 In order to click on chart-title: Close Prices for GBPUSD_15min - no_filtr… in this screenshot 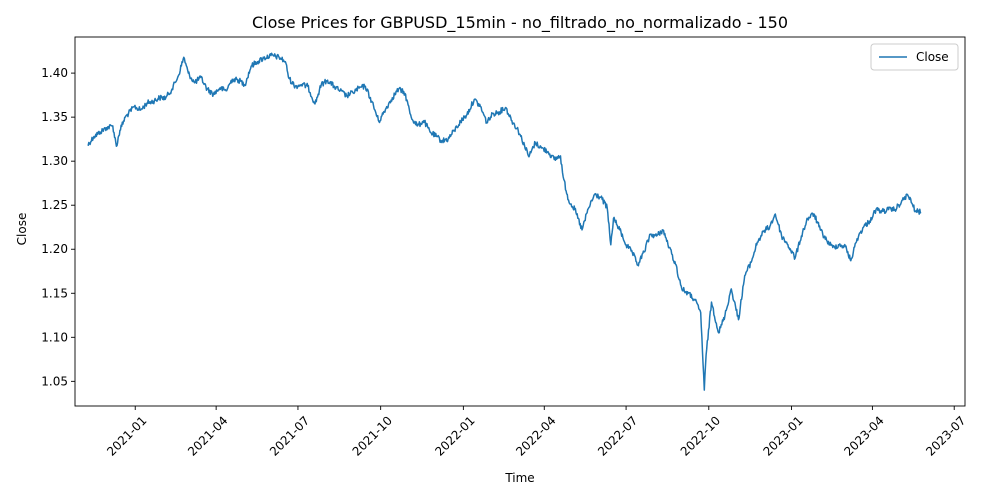, I will do `click(520, 23)`.